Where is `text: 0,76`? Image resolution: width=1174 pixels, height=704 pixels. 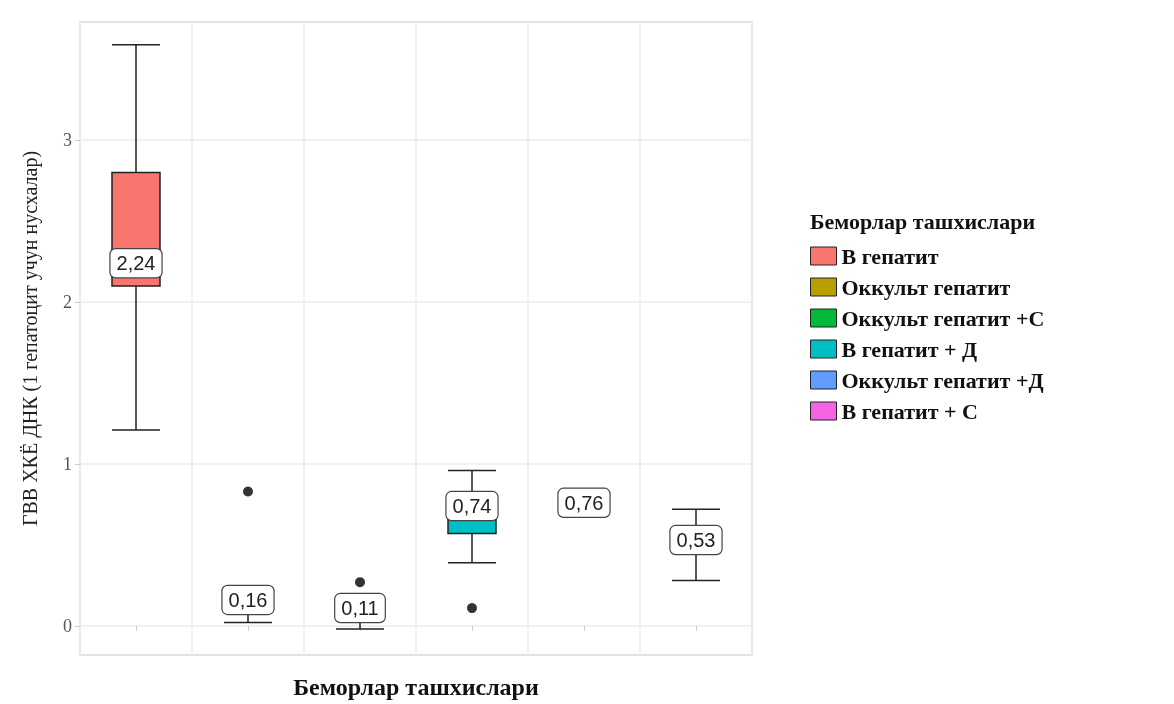
text: 0,76 is located at coordinates (584, 502).